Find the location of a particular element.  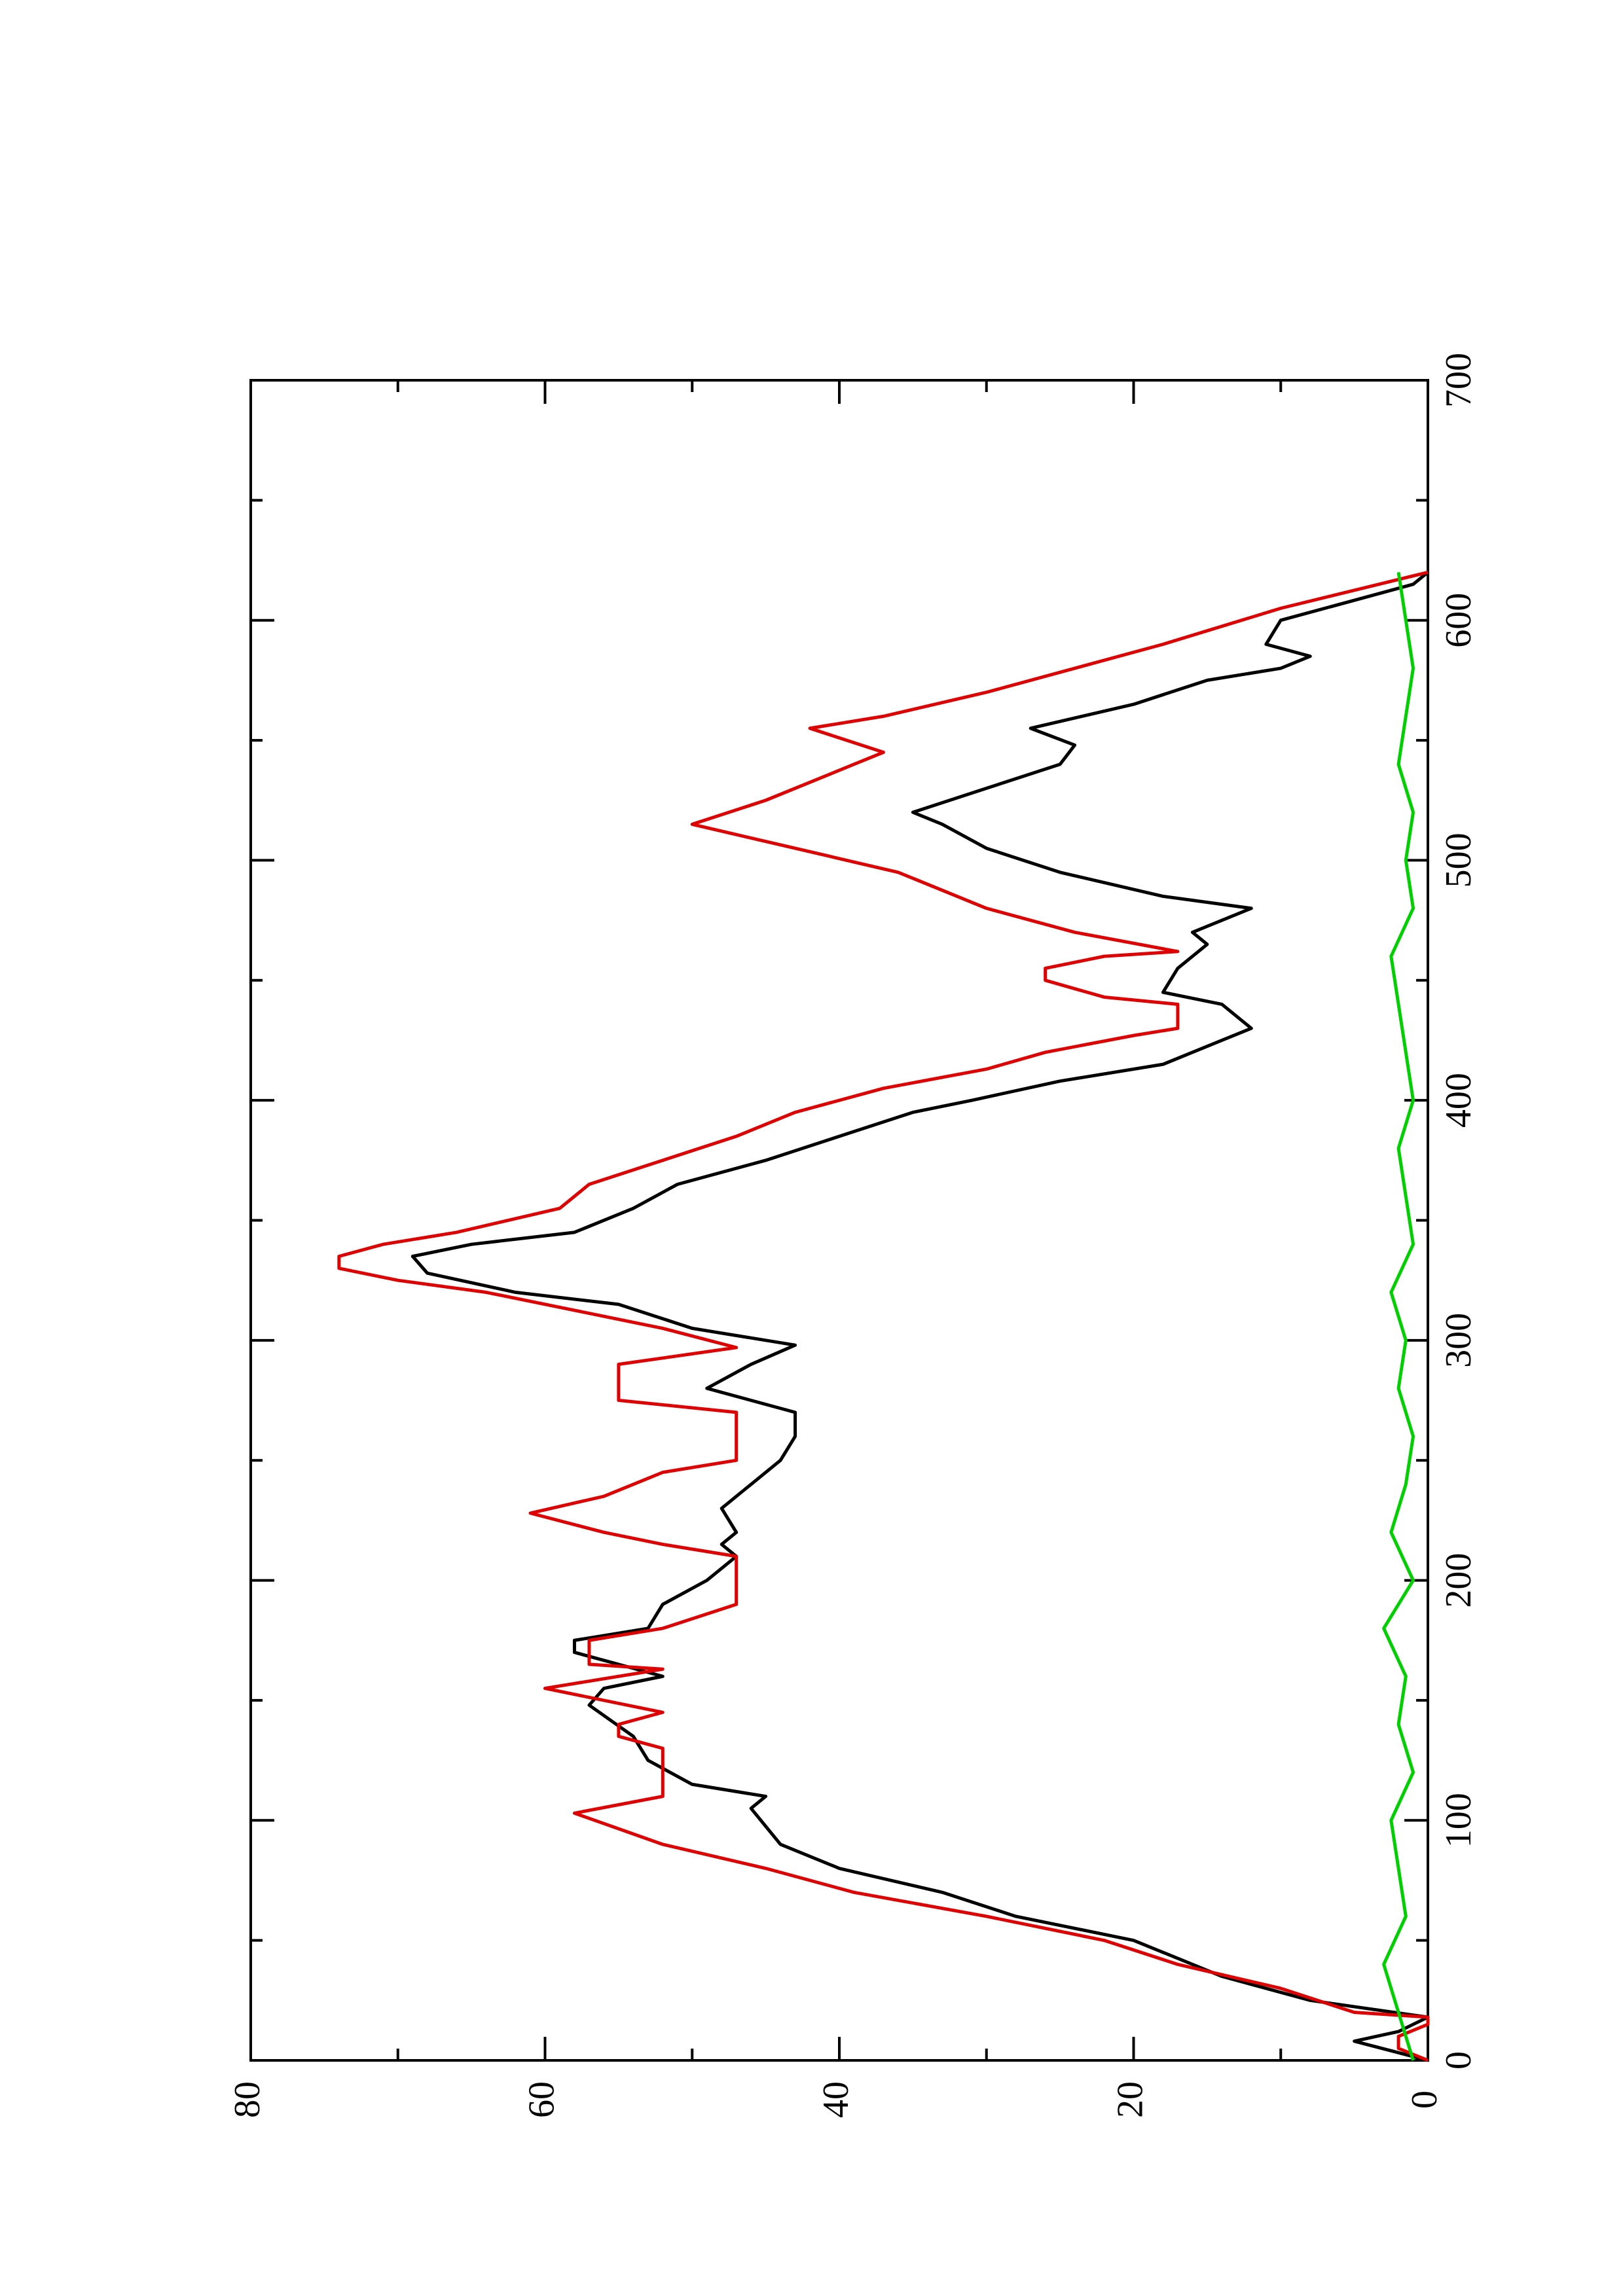

x-tick-label: 200 is located at coordinates (1458, 1581).